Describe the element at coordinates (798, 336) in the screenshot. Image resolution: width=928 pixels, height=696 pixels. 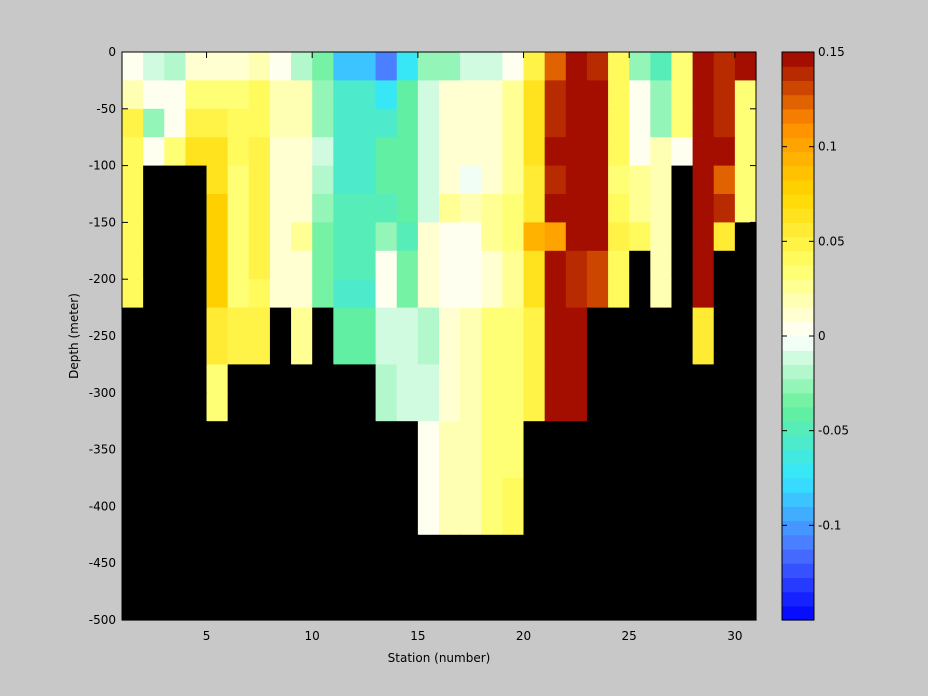
I see `colorbar` at that location.